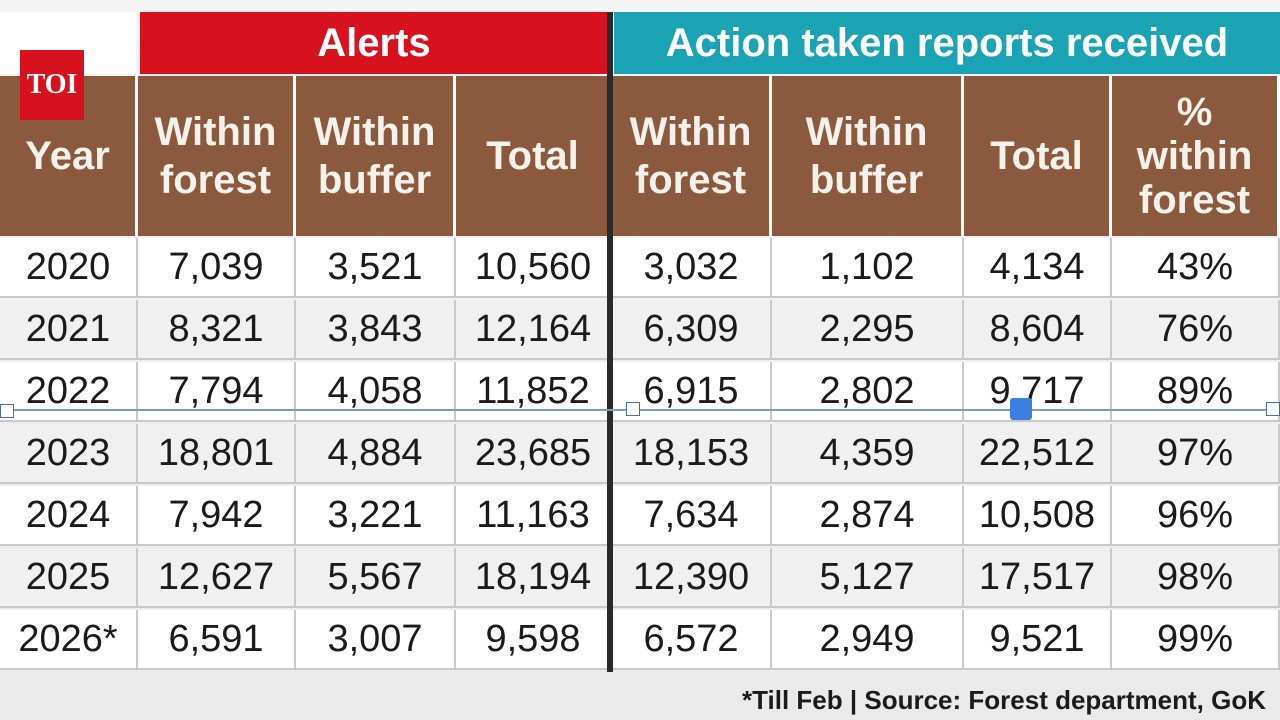  What do you see at coordinates (868, 454) in the screenshot?
I see `table-cell: 4,359` at bounding box center [868, 454].